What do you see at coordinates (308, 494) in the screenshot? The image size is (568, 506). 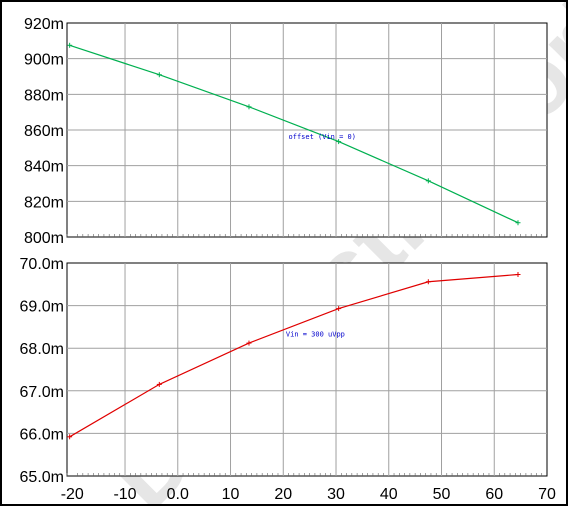 I see `x-axis: -20 -10 0.0 10 20 30 40 50 60 70` at bounding box center [308, 494].